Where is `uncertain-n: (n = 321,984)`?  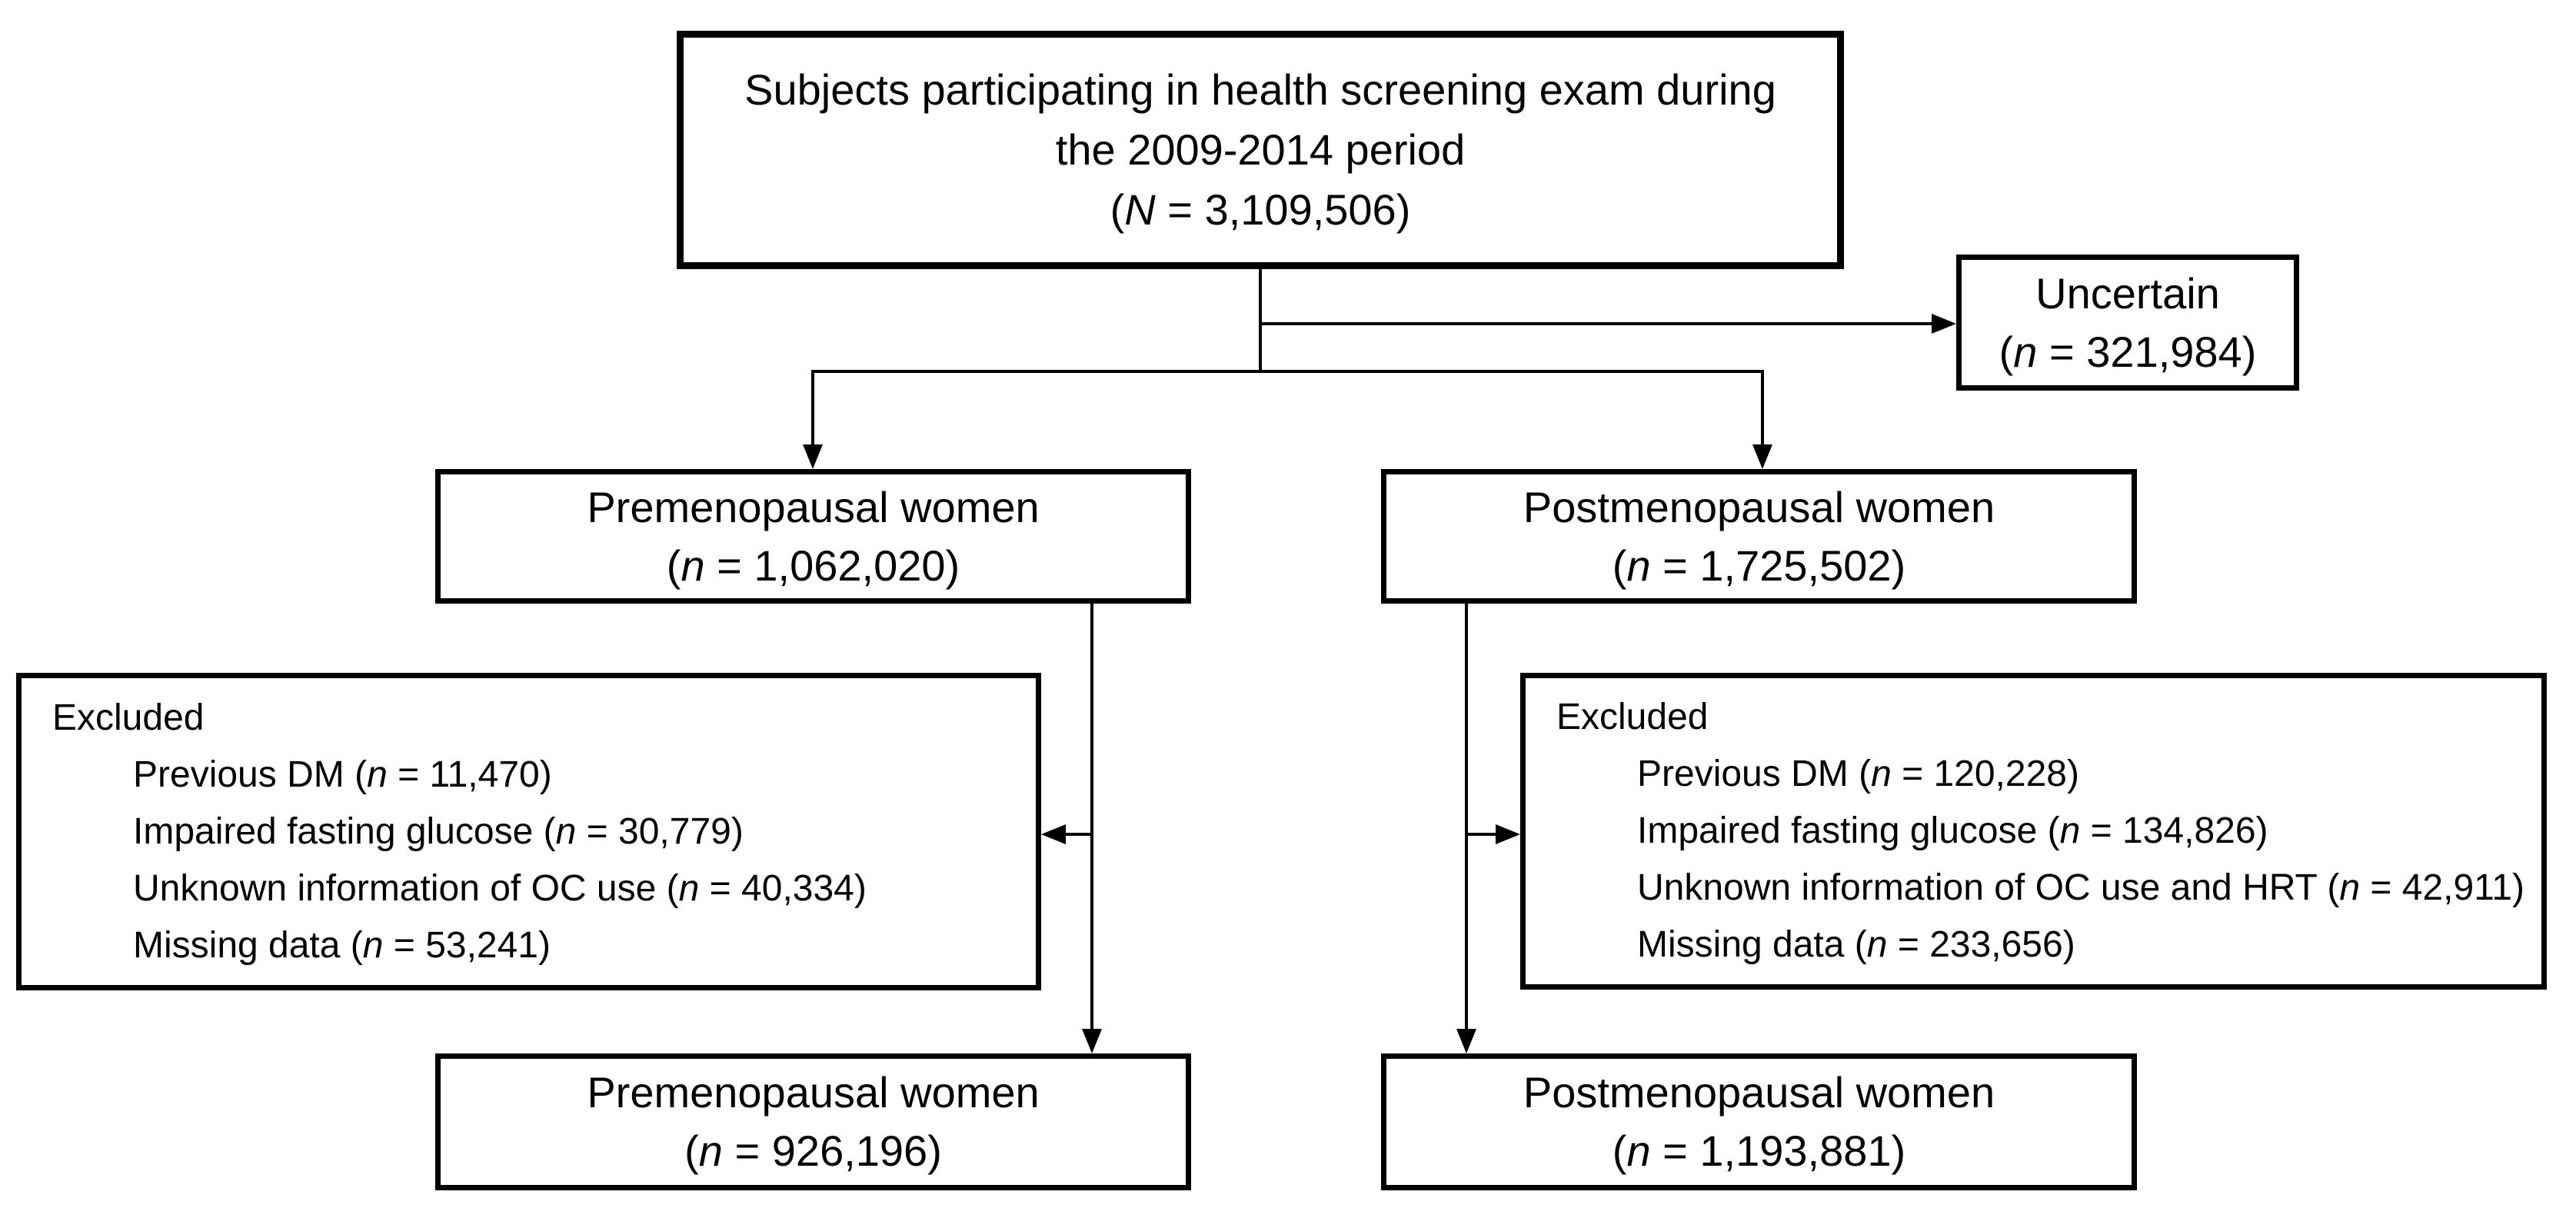 uncertain-n: (n = 321,984) is located at coordinates (2128, 351).